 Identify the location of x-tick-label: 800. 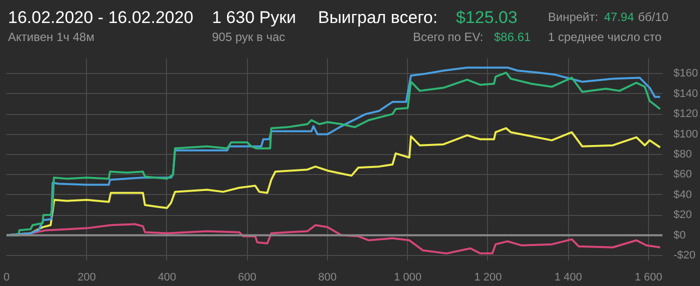
(327, 278).